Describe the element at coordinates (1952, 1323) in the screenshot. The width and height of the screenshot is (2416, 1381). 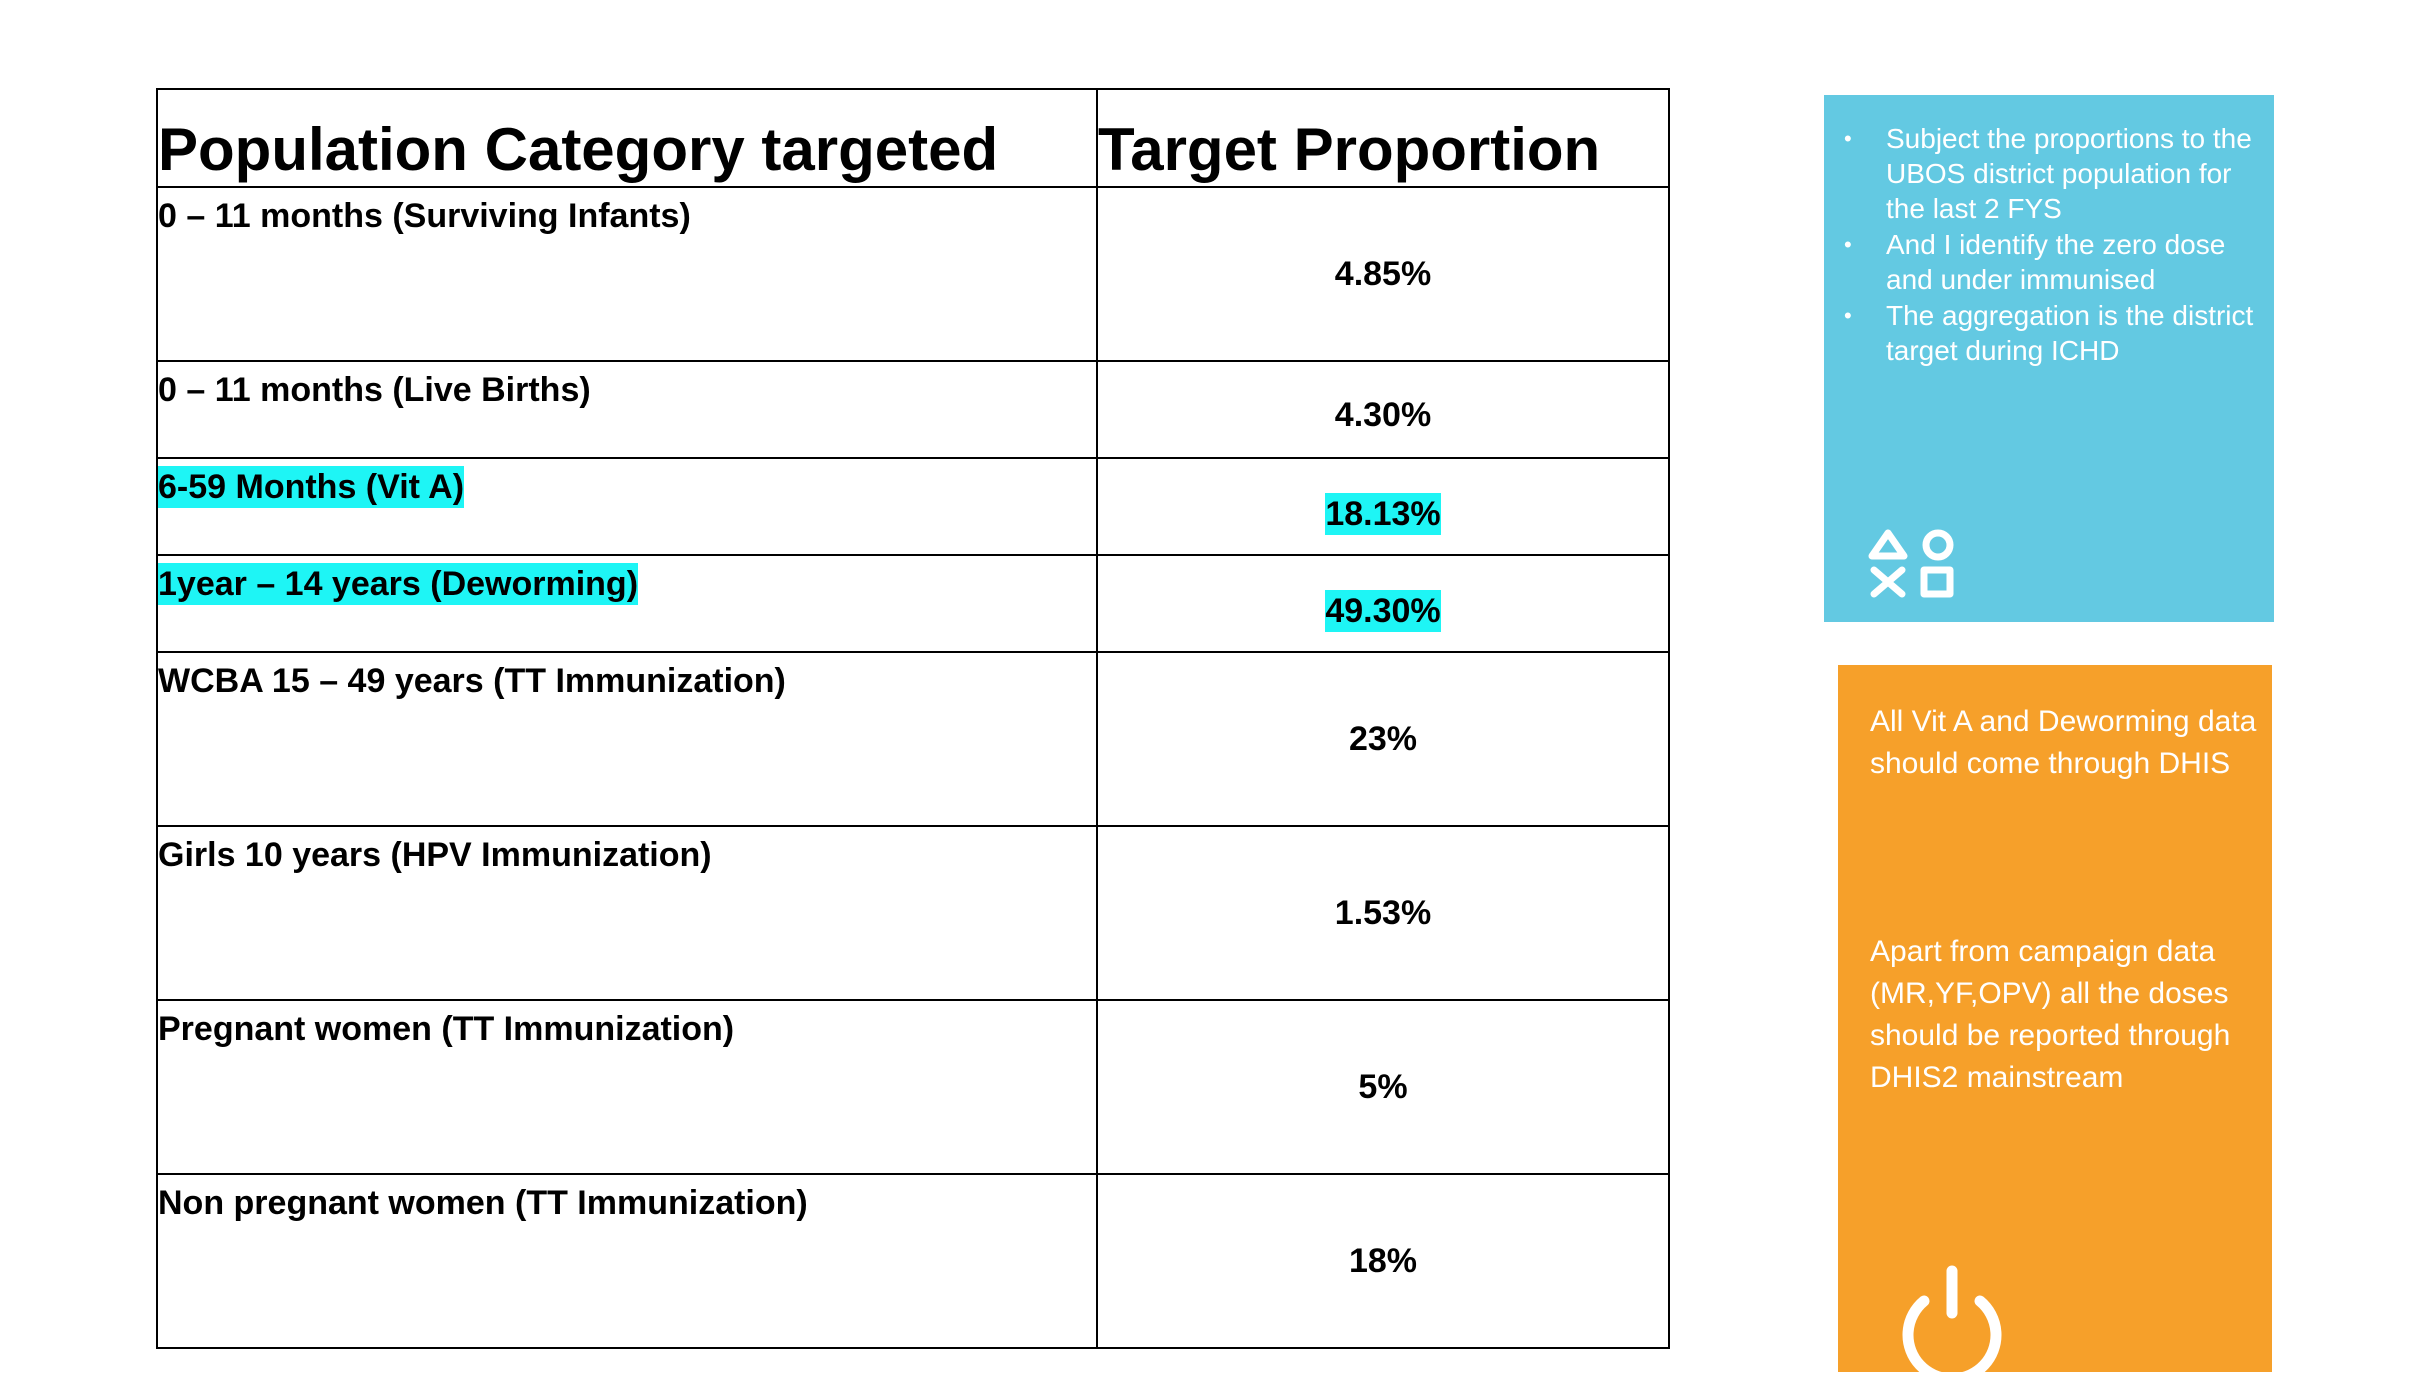
I see `power-icon` at that location.